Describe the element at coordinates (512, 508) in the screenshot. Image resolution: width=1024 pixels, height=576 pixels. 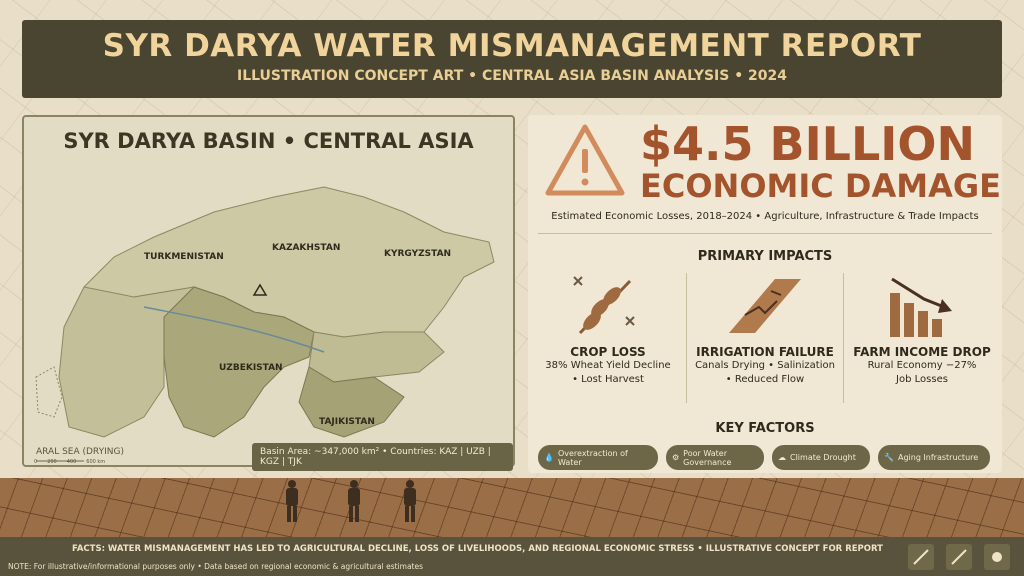
I see `cracked-ground` at that location.